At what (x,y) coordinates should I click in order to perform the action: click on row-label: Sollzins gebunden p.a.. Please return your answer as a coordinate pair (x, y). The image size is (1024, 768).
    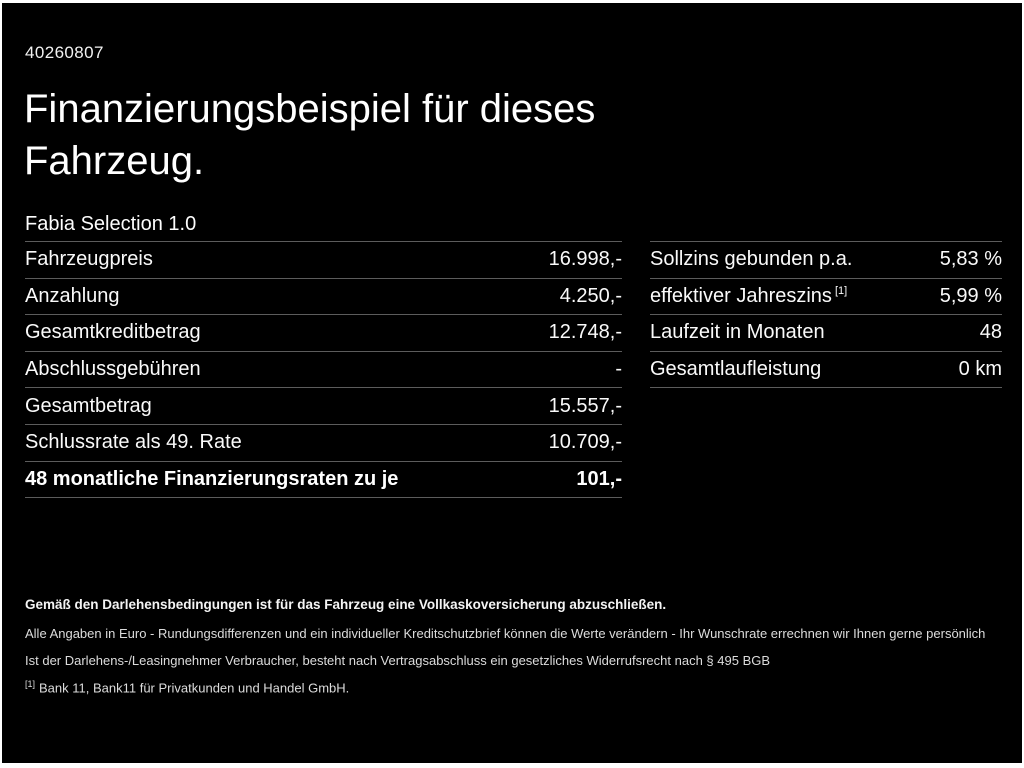
    Looking at the image, I should click on (751, 259).